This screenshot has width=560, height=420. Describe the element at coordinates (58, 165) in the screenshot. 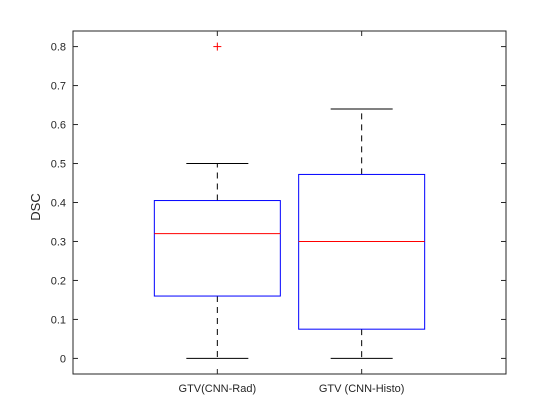

I see `y-tick-label: 0.5` at that location.